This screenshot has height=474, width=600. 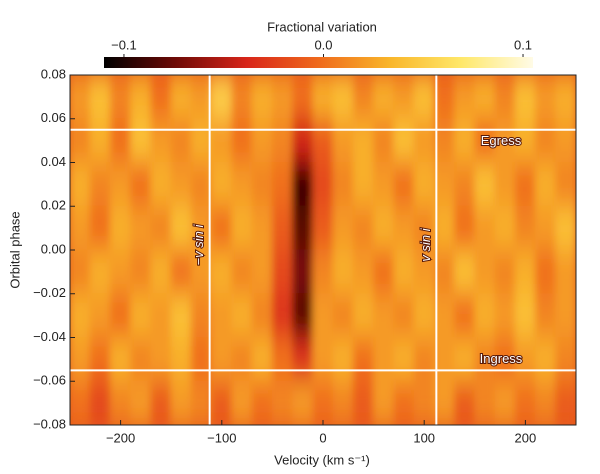 What do you see at coordinates (322, 26) in the screenshot?
I see `colorbar-label: Fractional variation` at bounding box center [322, 26].